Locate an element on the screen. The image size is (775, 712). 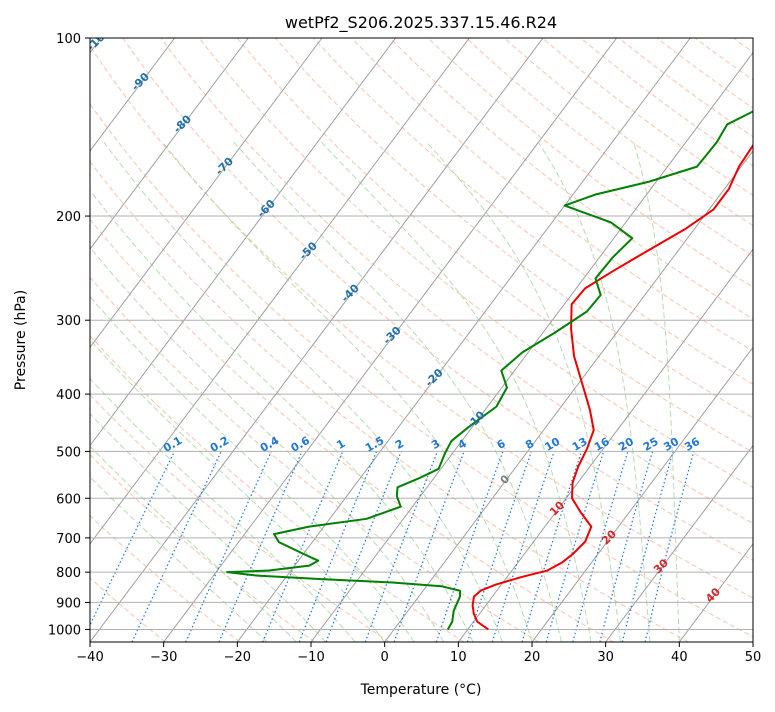
y-tick-label: 900 is located at coordinates (68, 603).